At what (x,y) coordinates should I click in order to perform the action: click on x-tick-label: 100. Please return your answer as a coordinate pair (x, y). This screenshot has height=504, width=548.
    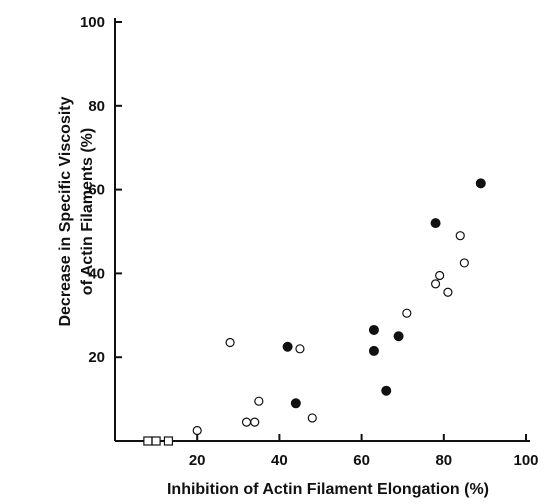
    Looking at the image, I should click on (525, 460).